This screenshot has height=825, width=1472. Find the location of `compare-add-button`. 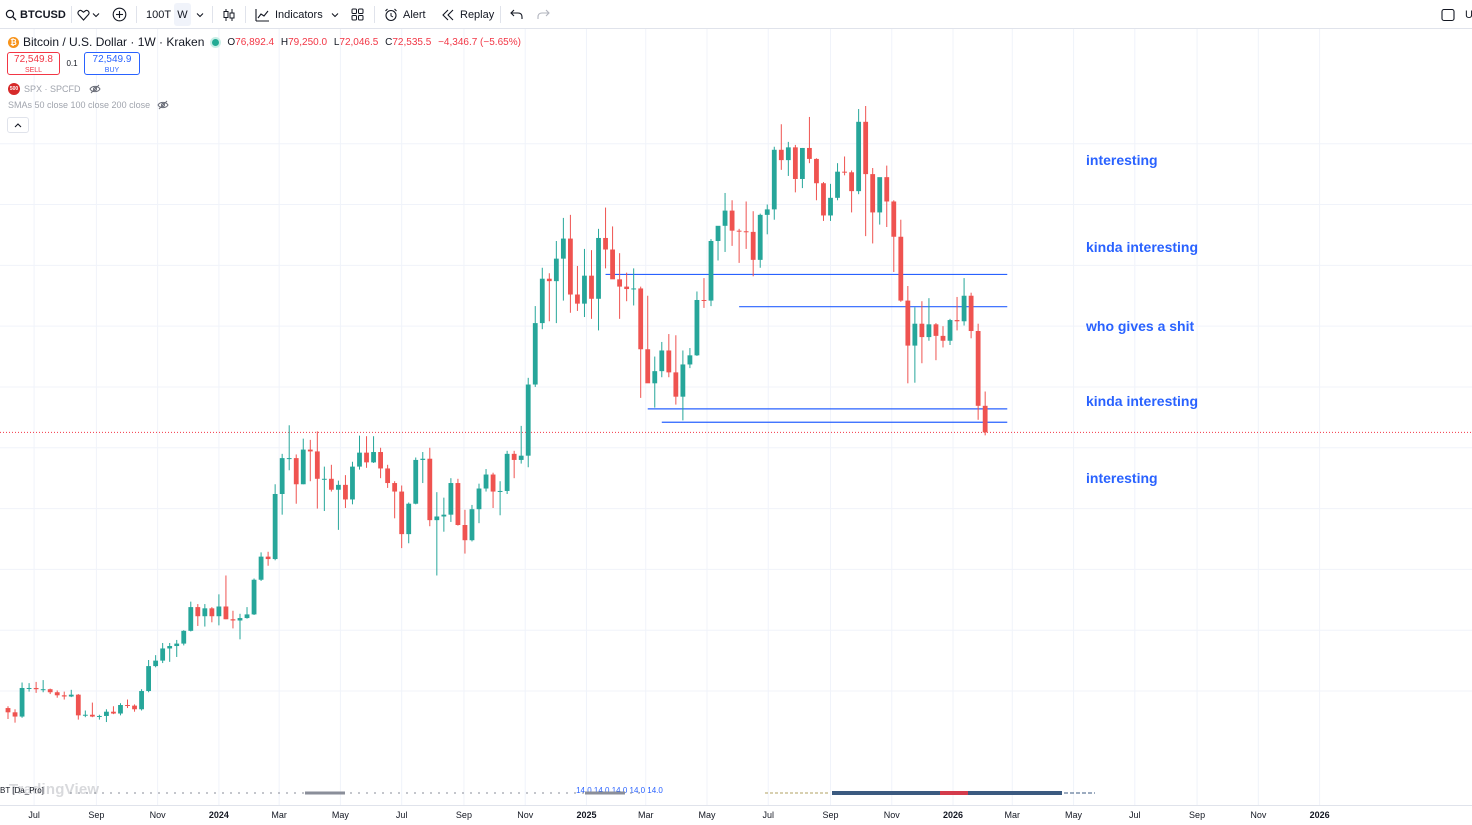

compare-add-button is located at coordinates (119, 14).